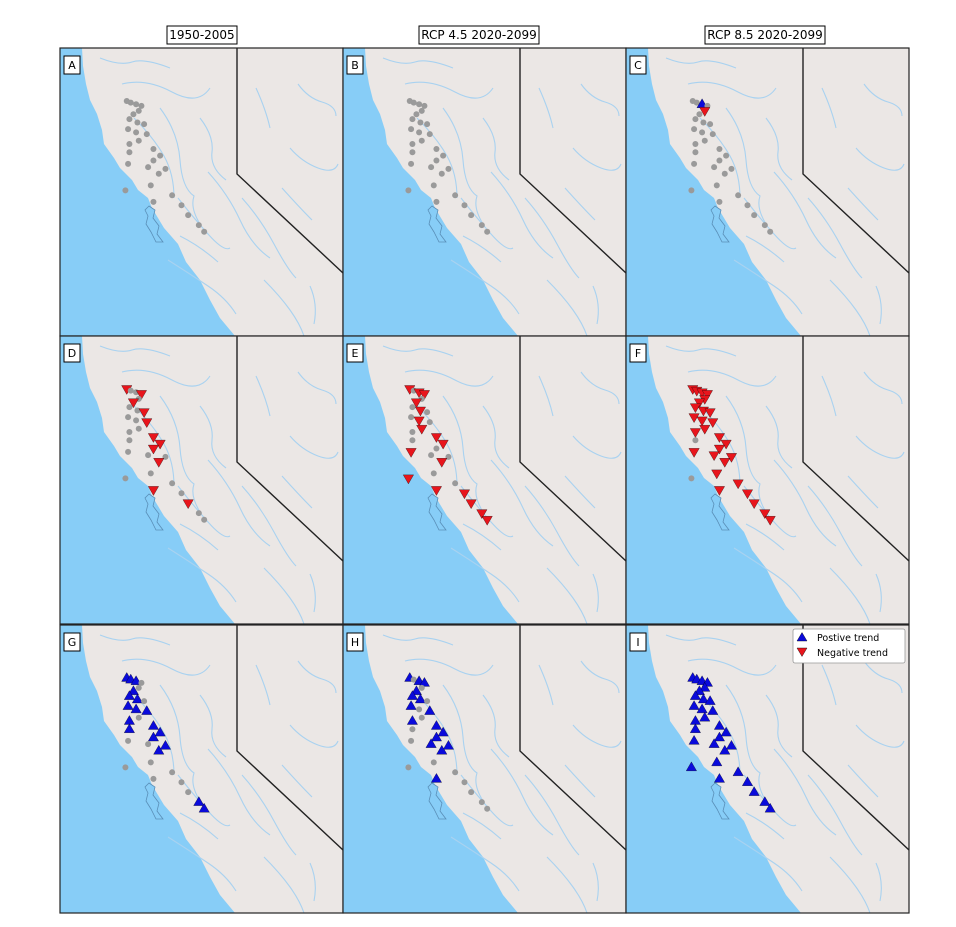  I want to click on map-panel-f: F, so click(767, 480).